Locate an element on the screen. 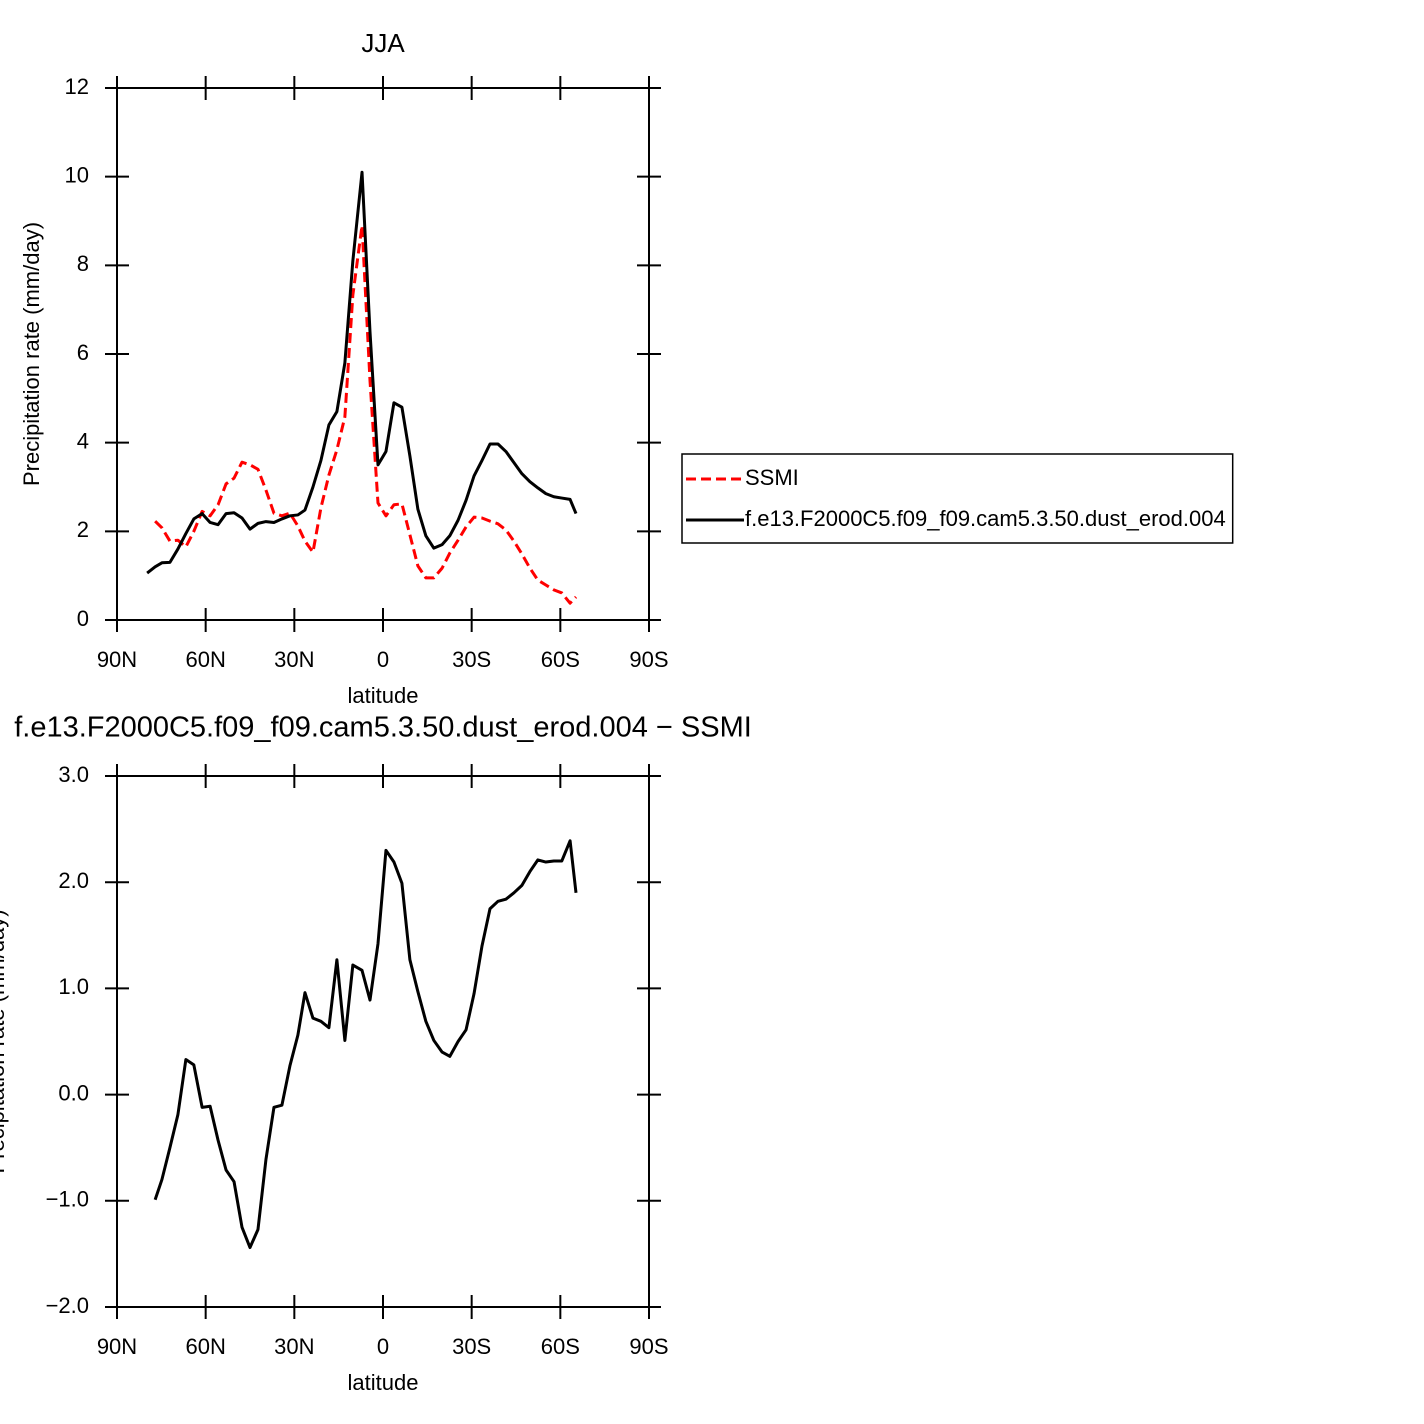 This screenshot has width=1424, height=1424. y-tick-label: 4 is located at coordinates (83, 440).